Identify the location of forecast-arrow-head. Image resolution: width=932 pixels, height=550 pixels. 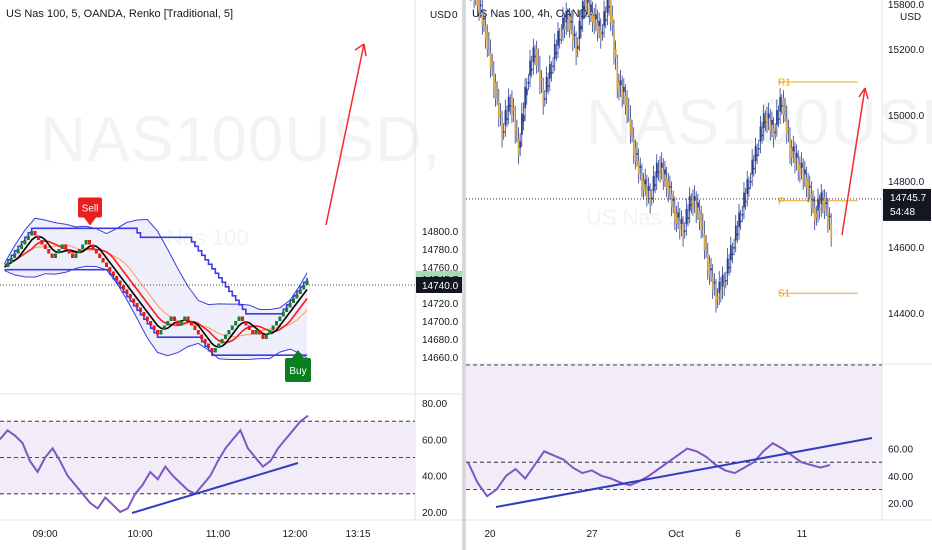
(360, 50).